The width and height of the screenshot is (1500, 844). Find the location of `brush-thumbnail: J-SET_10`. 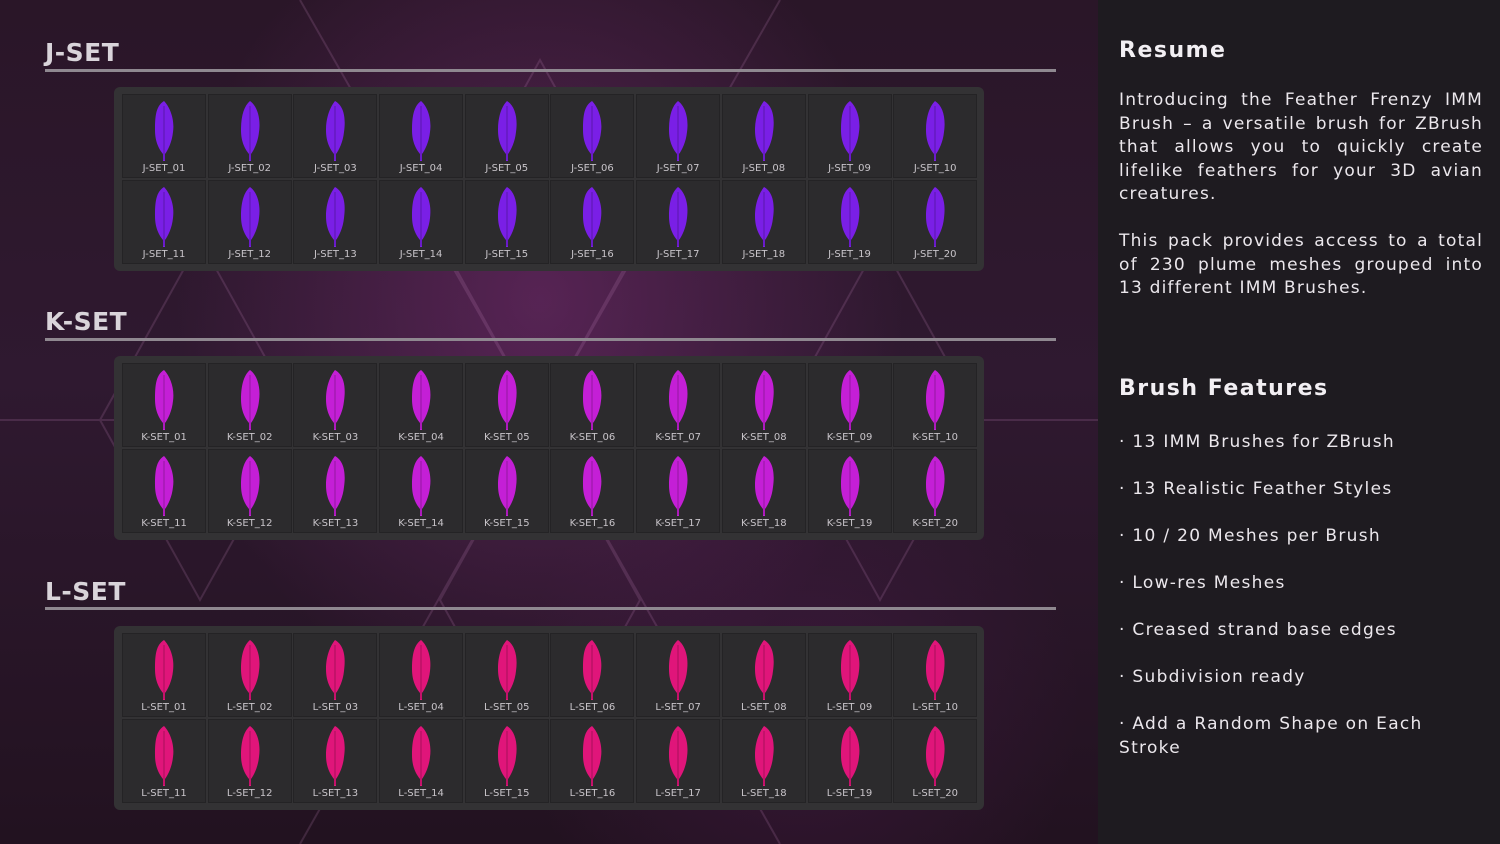

brush-thumbnail: J-SET_10 is located at coordinates (935, 136).